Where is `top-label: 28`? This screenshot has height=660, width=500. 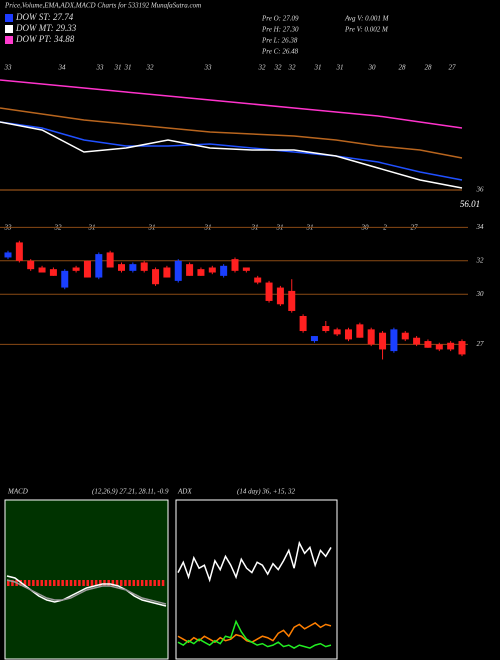 top-label: 28 is located at coordinates (429, 68).